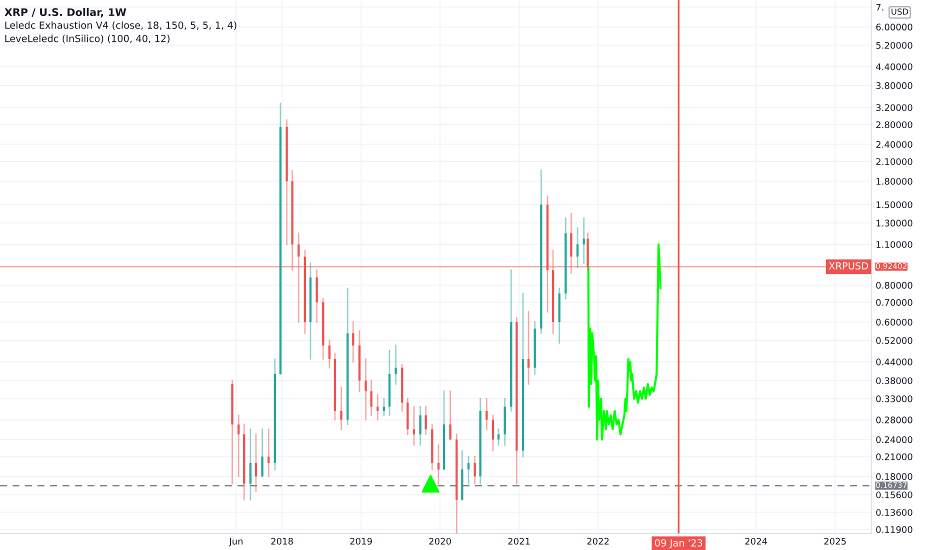 Image resolution: width=932 pixels, height=550 pixels. I want to click on y-tick-label: 0.38000, so click(894, 380).